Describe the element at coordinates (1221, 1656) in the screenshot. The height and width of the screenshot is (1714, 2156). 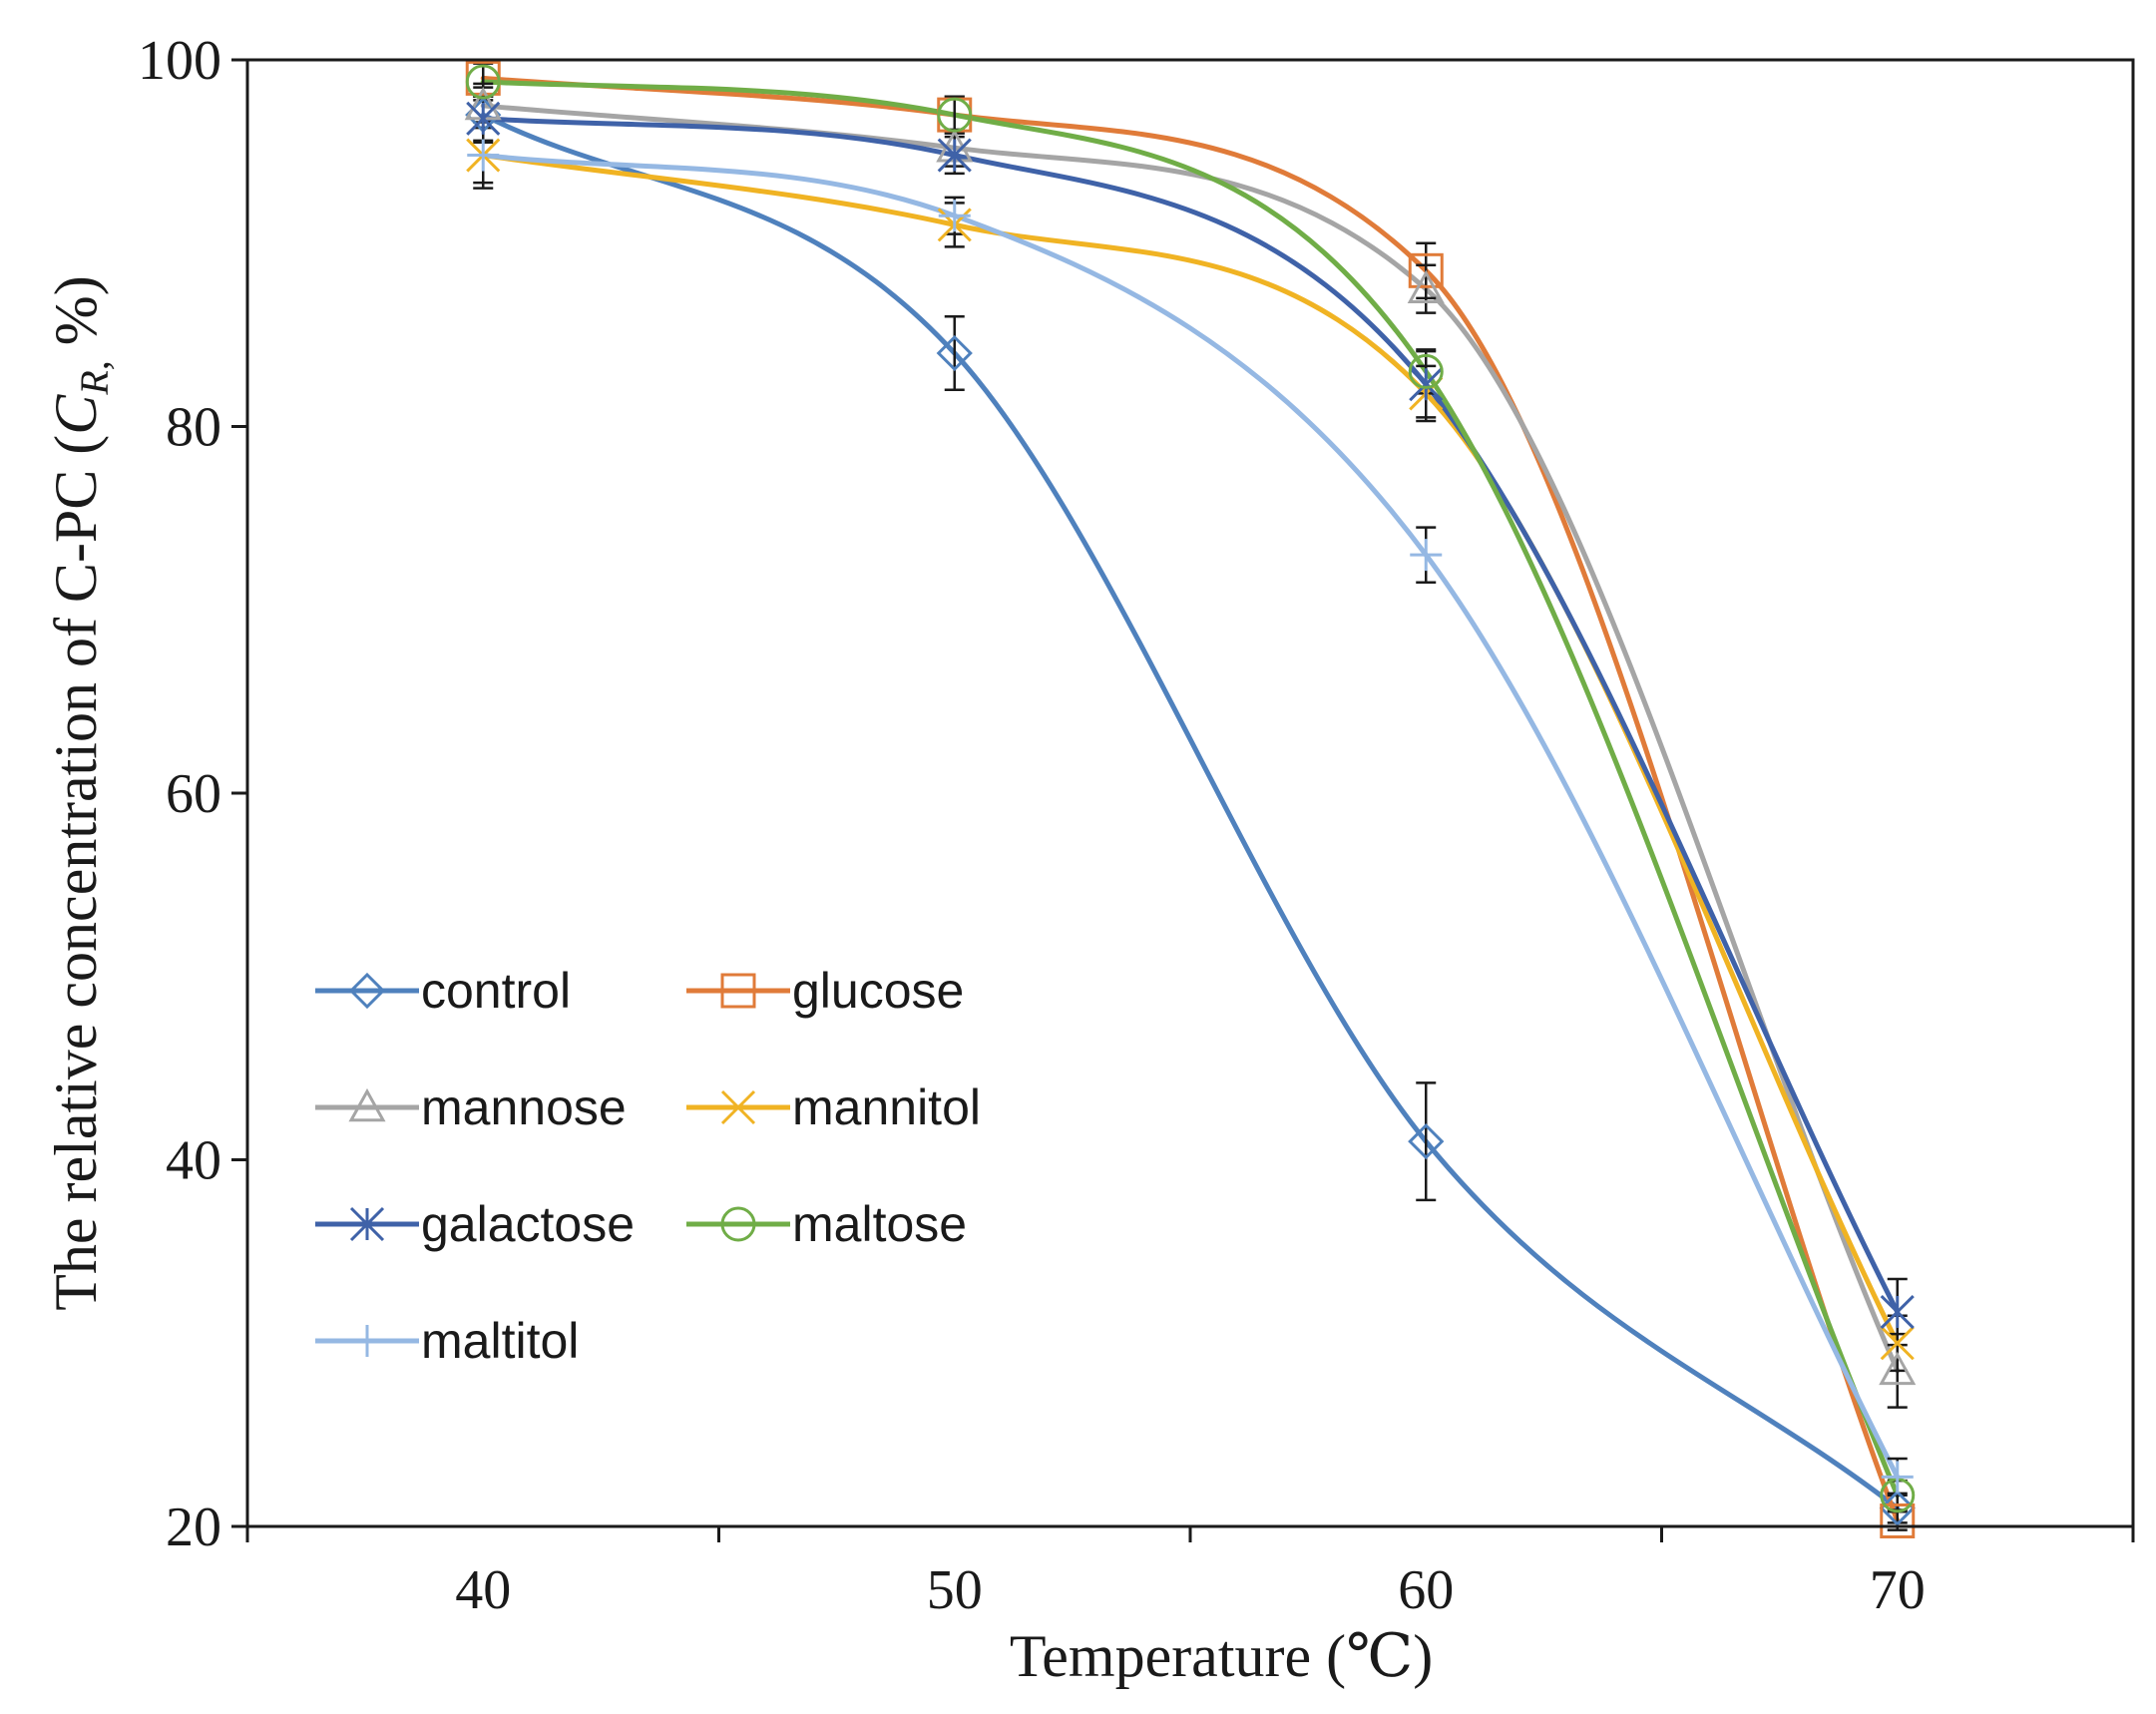
I see `x-axis-title: Temperature (℃)` at that location.